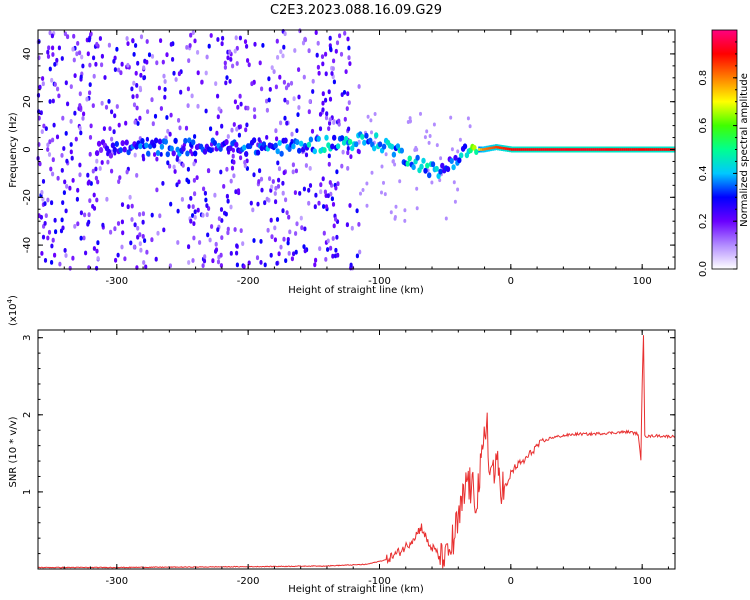 This screenshot has width=750, height=600. Describe the element at coordinates (744, 150) in the screenshot. I see `colorbar-label: Normalized spectral amplitude` at that location.